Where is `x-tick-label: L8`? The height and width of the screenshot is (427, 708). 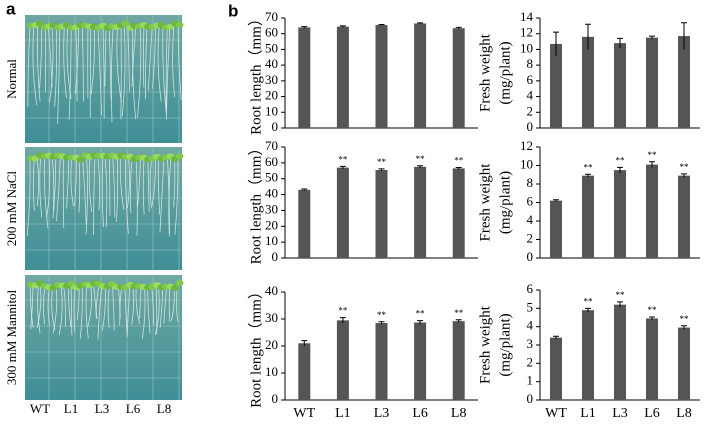 x-tick-label: L8 is located at coordinates (459, 413).